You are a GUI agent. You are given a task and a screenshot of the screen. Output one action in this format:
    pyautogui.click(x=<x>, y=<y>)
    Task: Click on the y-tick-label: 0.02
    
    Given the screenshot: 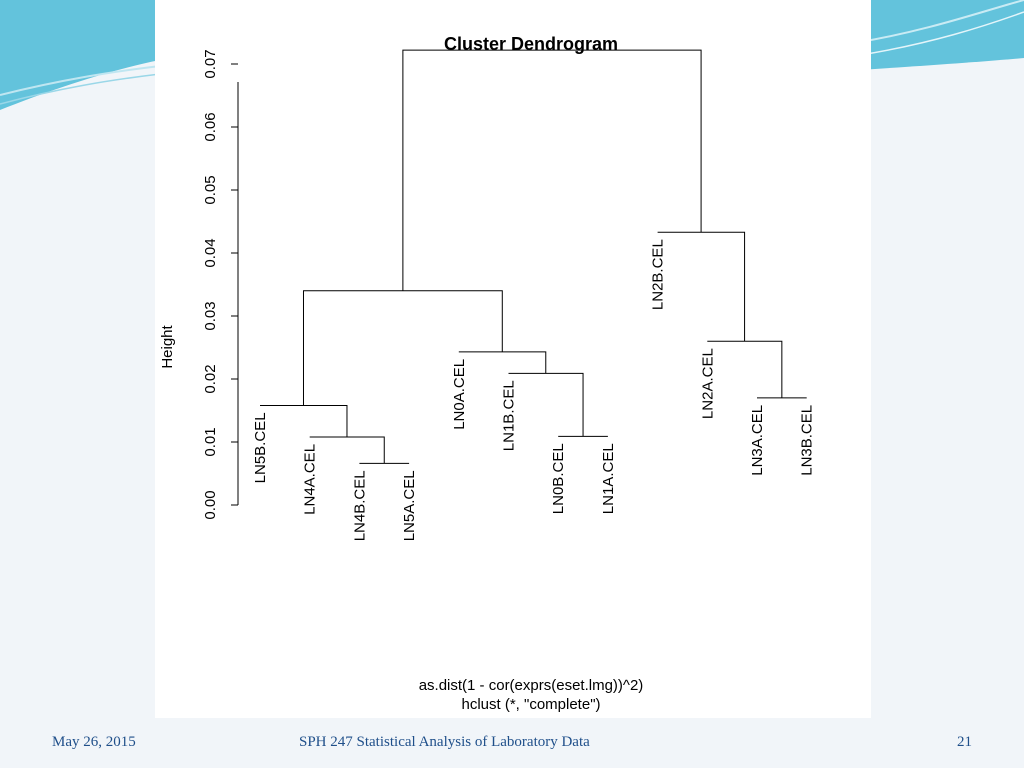 What is the action you would take?
    pyautogui.click(x=210, y=378)
    